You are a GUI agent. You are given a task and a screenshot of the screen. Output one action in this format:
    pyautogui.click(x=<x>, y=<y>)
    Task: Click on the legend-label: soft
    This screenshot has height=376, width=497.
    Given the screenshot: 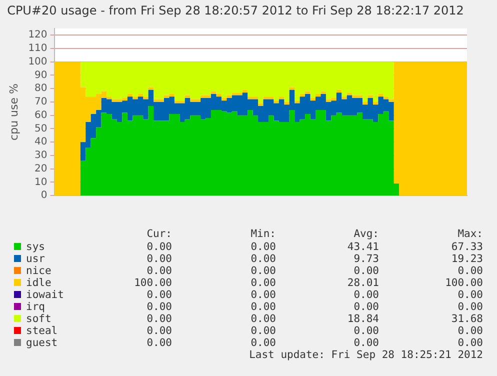 What is the action you would take?
    pyautogui.click(x=39, y=319)
    